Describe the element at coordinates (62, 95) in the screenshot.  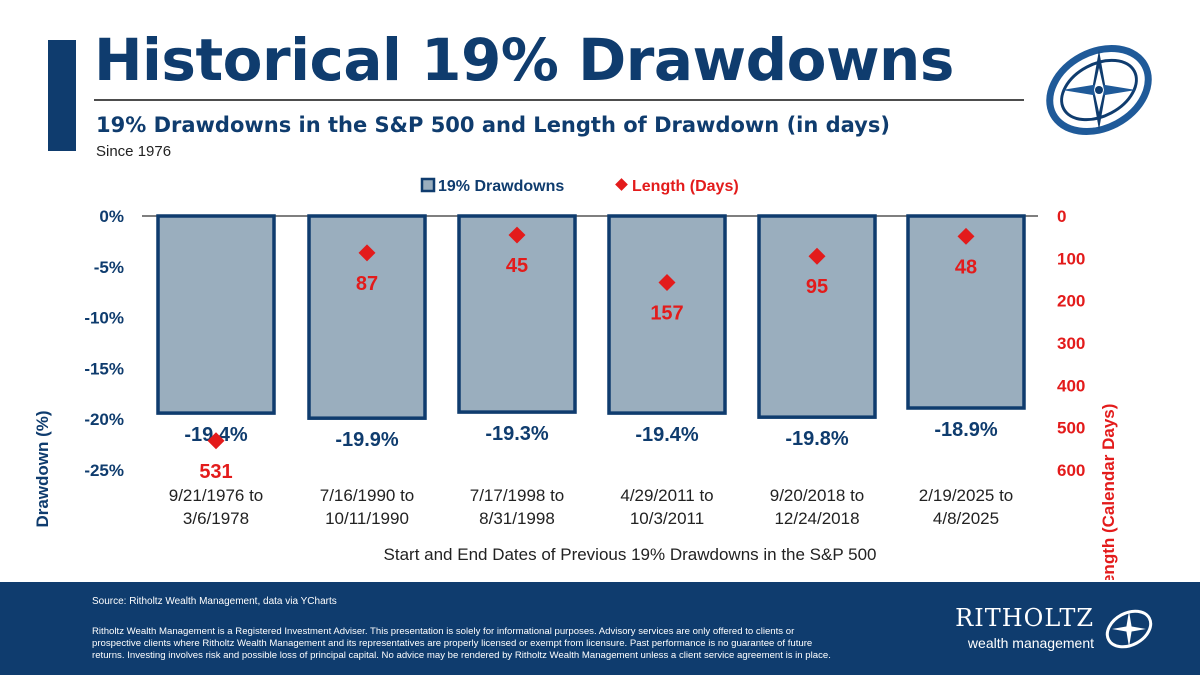
I see `title-accent-bar` at that location.